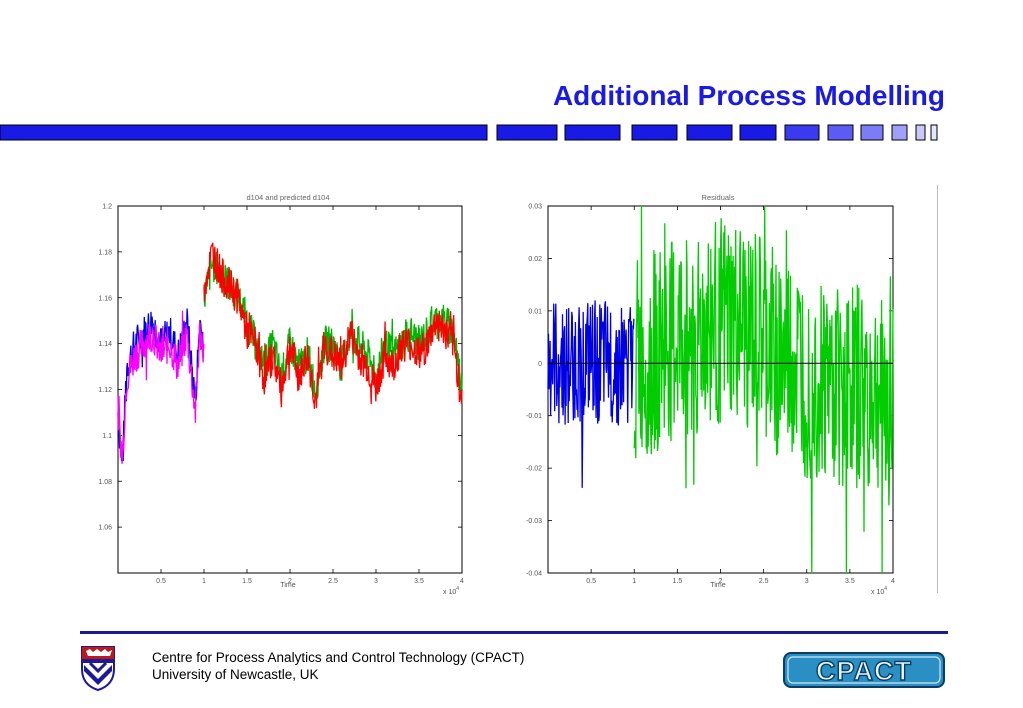 This screenshot has width=1023, height=708. I want to click on footer-line-2: University of Newcastle, UK, so click(235, 674).